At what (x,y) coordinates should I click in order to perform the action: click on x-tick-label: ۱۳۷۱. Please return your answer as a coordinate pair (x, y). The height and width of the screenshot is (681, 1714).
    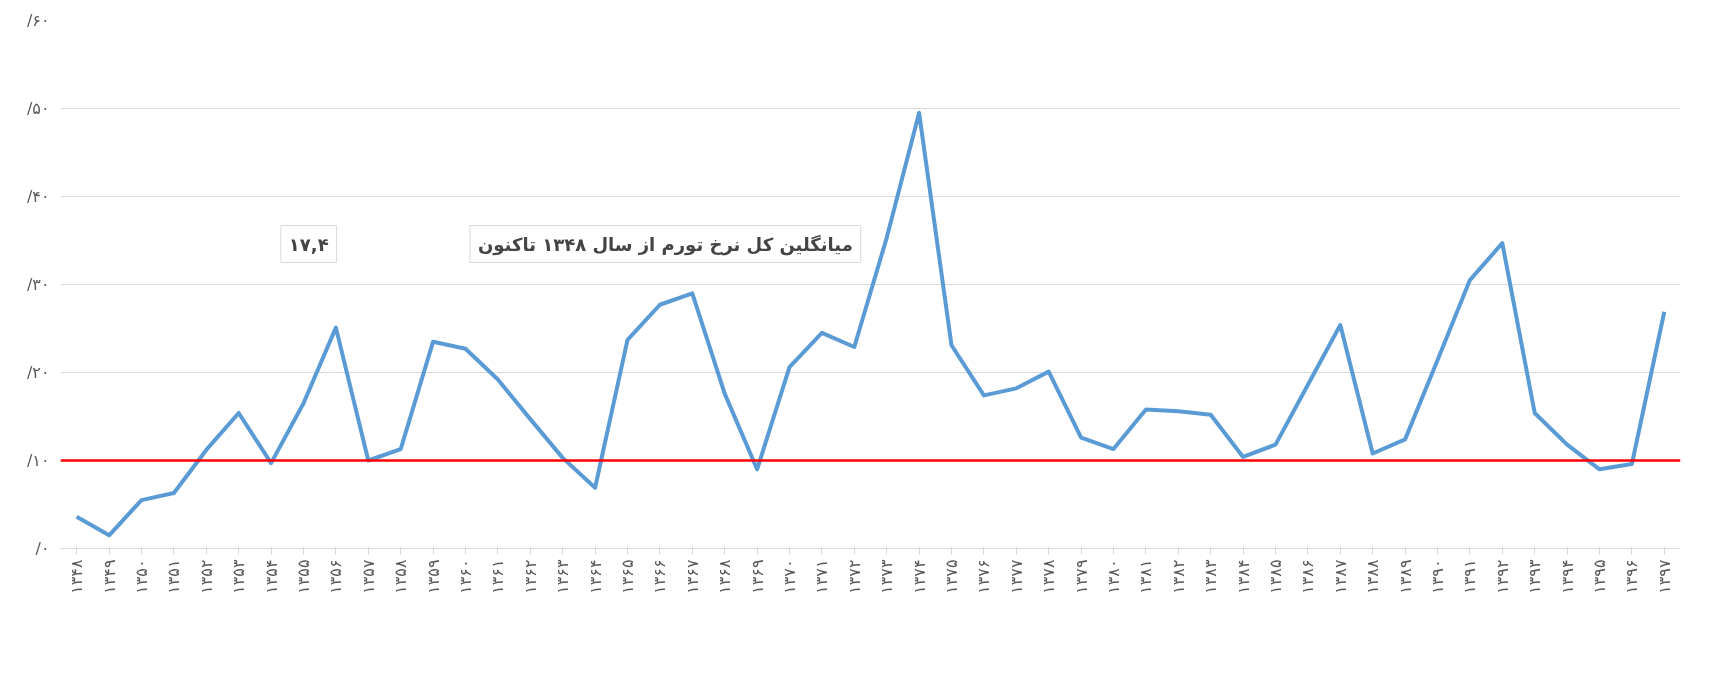
    Looking at the image, I should click on (822, 576).